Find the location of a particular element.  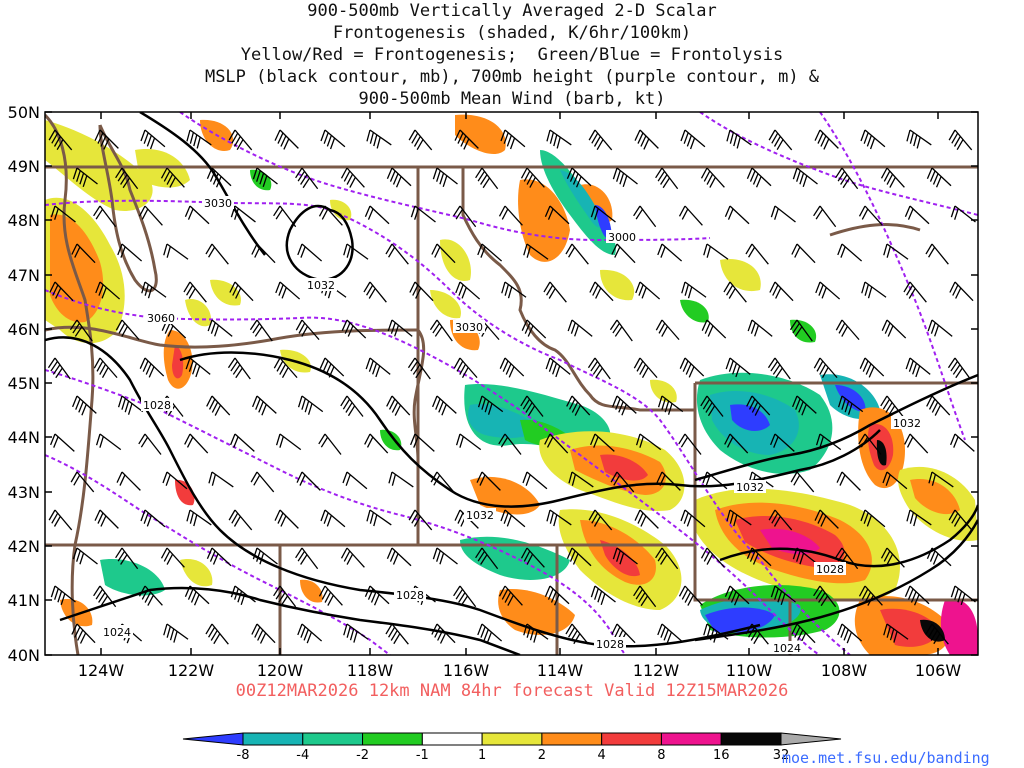

lat-label: 41N is located at coordinates (24, 600).